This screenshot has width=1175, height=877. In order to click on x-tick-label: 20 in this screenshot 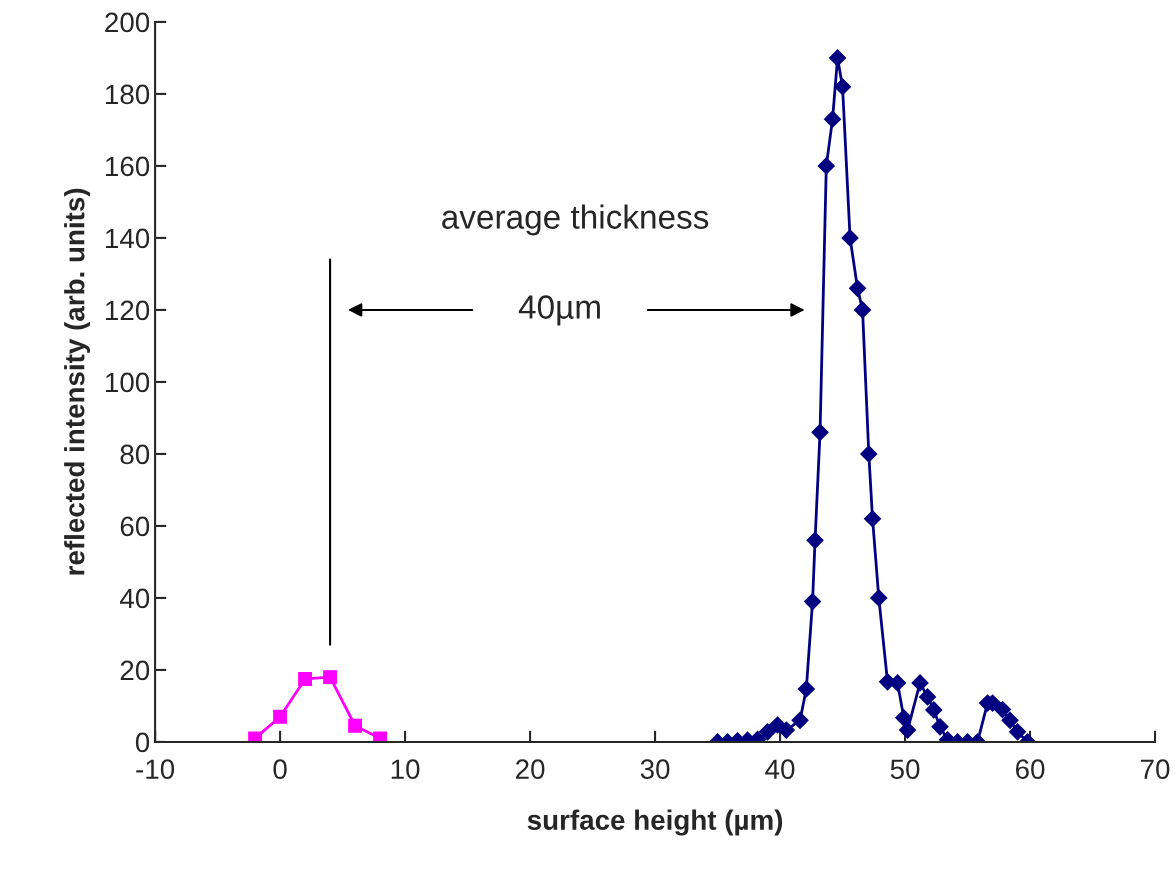, I will do `click(530, 769)`.